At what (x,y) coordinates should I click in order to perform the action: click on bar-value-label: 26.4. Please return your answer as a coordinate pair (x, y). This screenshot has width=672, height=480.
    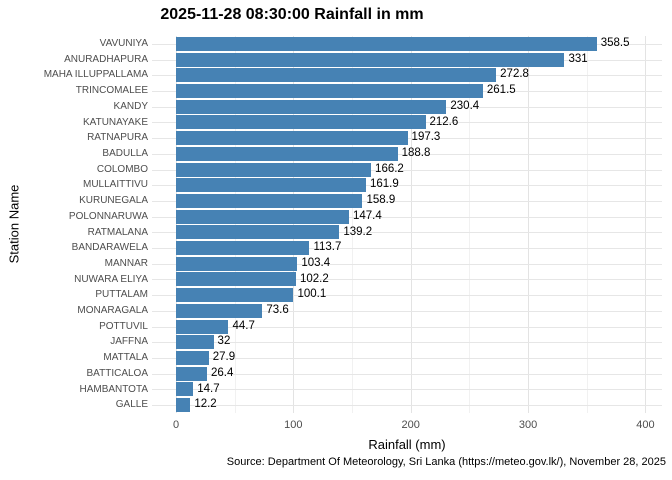
    Looking at the image, I should click on (222, 372).